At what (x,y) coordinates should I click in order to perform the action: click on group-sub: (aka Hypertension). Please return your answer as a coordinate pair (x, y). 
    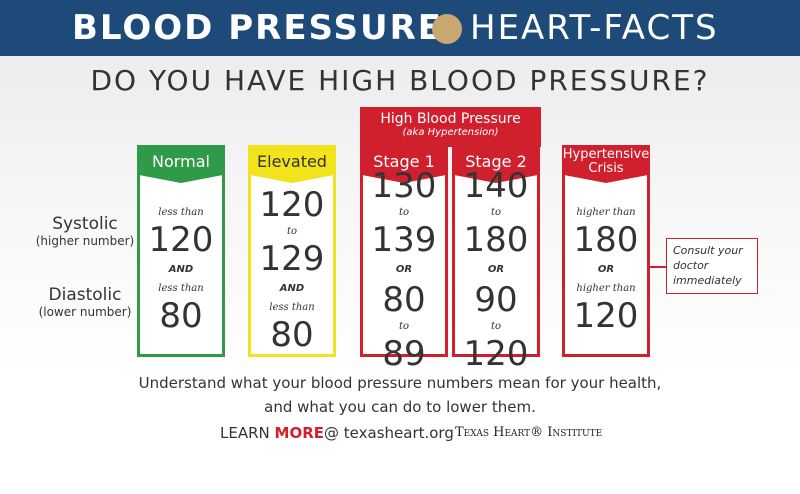
    Looking at the image, I should click on (450, 132).